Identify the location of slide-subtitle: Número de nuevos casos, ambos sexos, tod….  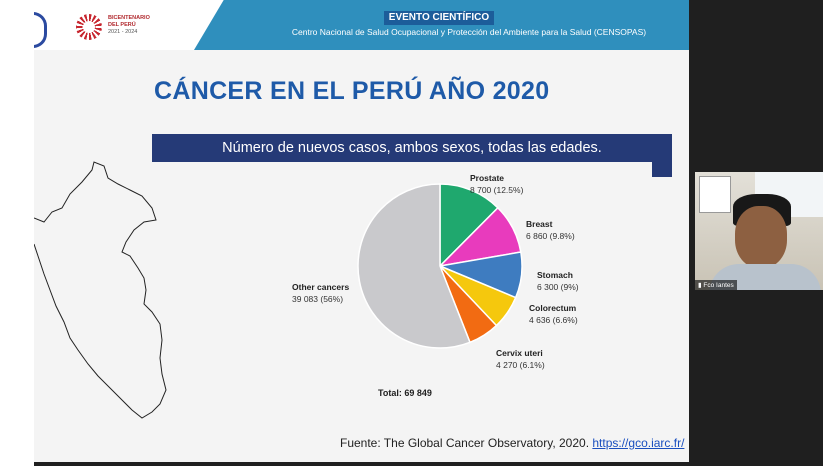
(412, 148).